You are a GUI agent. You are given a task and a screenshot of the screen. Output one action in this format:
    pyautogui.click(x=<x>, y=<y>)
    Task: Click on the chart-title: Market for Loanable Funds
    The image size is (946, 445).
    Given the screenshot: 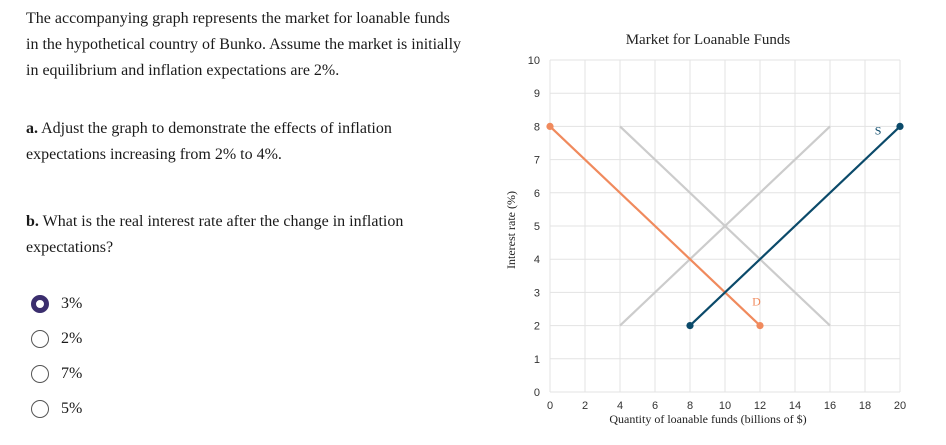 What is the action you would take?
    pyautogui.click(x=708, y=40)
    